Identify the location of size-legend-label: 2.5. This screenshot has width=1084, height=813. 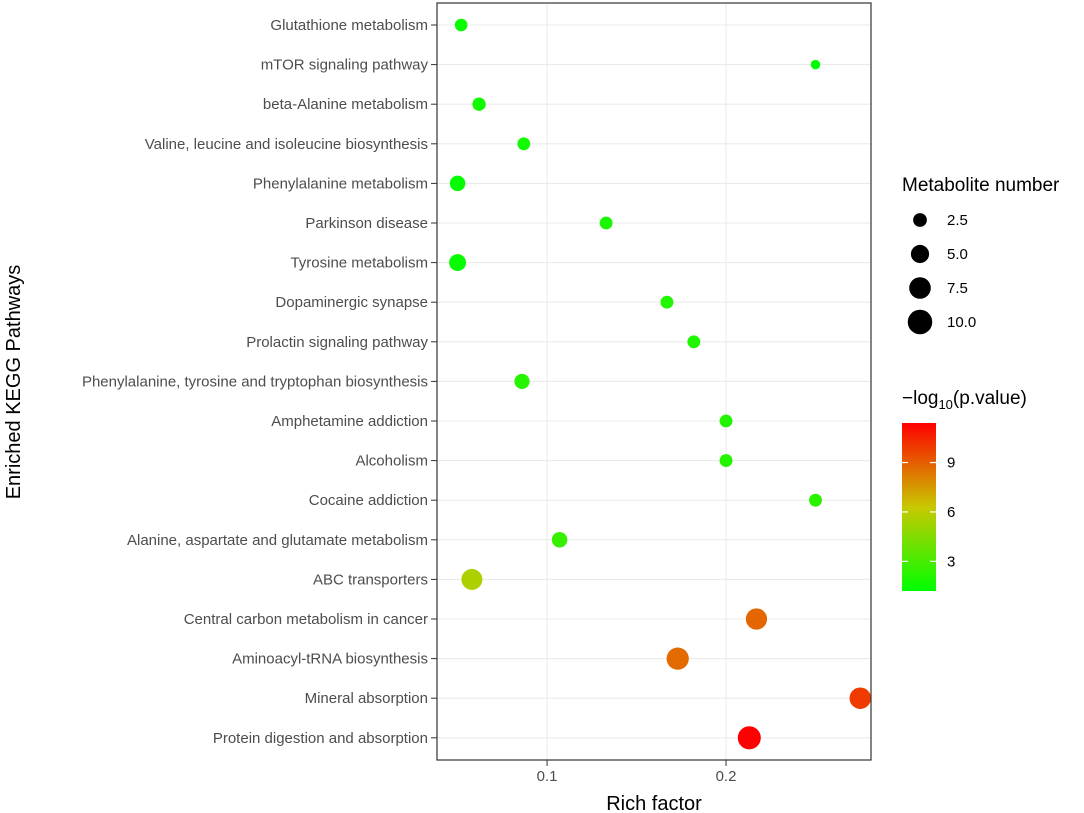
(957, 220).